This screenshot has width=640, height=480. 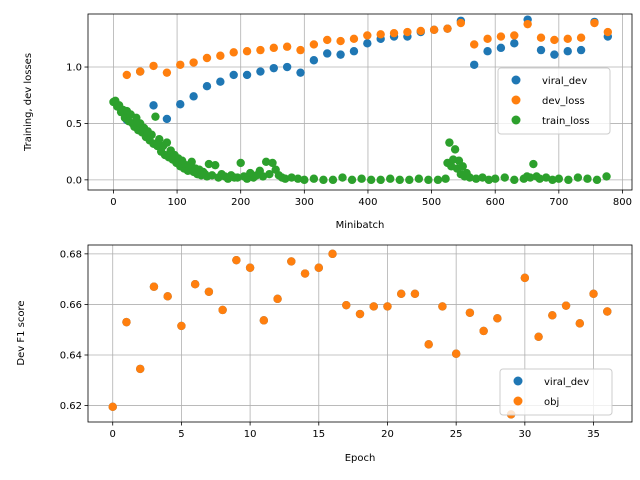 I want to click on loss-y-axis-label: Training, dev losses, so click(x=28, y=102).